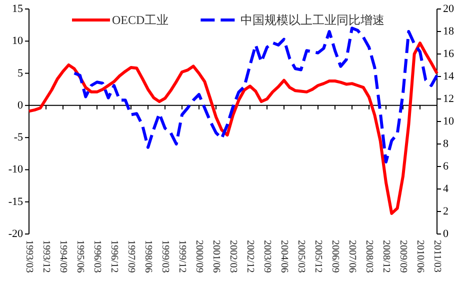  Describe the element at coordinates (284, 256) in the screenshot. I see `x-tick-label: 2004/06` at that location.